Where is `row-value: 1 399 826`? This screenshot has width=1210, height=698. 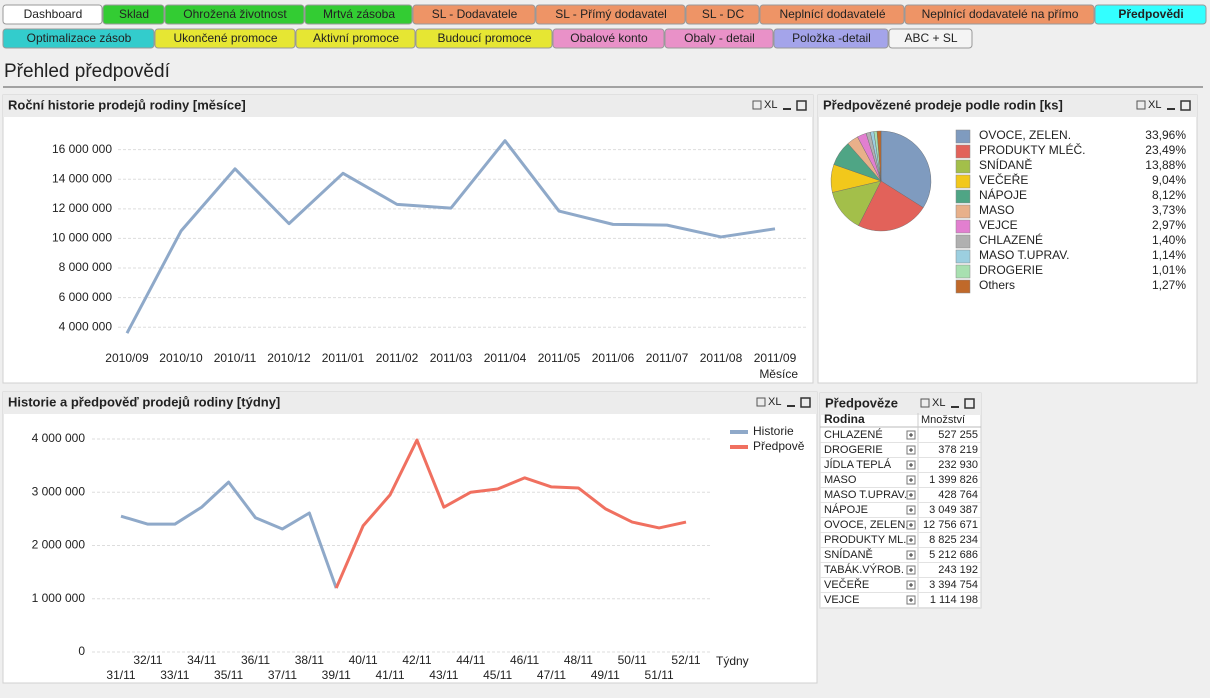 row-value: 1 399 826 is located at coordinates (953, 480).